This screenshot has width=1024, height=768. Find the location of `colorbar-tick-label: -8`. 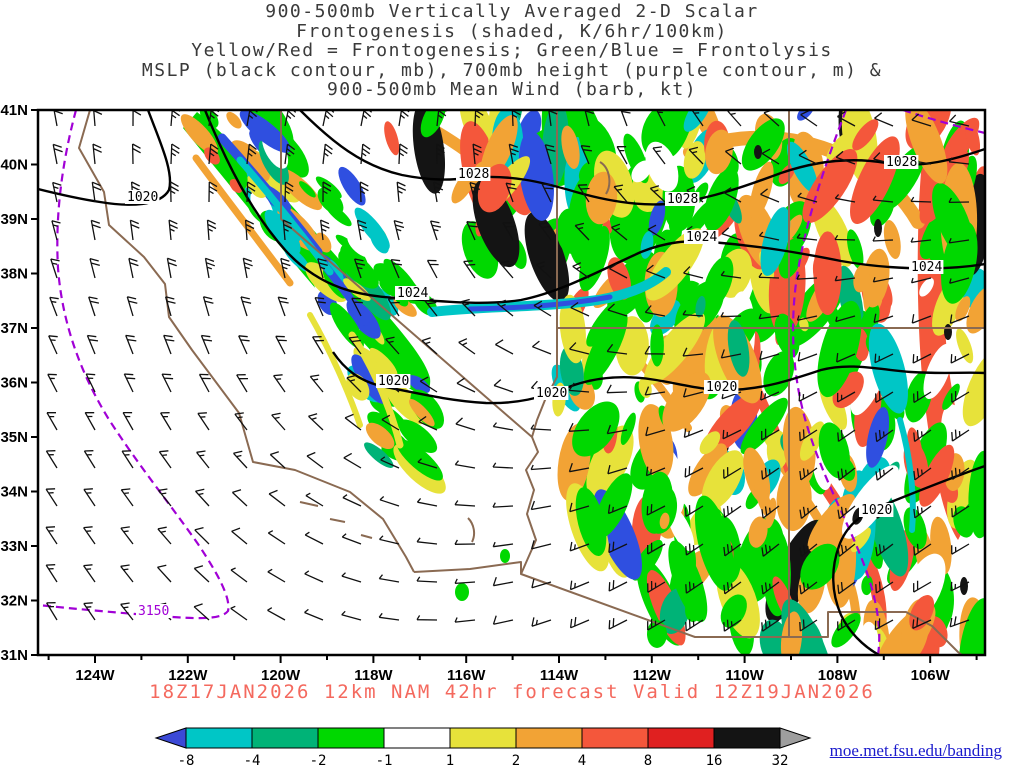

colorbar-tick-label: -8 is located at coordinates (186, 760).